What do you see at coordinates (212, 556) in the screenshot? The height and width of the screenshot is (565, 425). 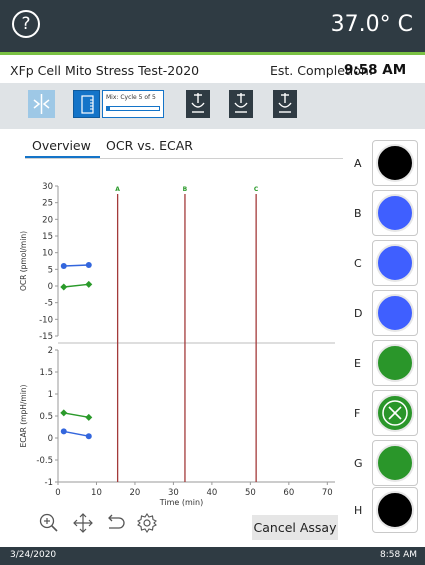 I see `status-bar` at bounding box center [212, 556].